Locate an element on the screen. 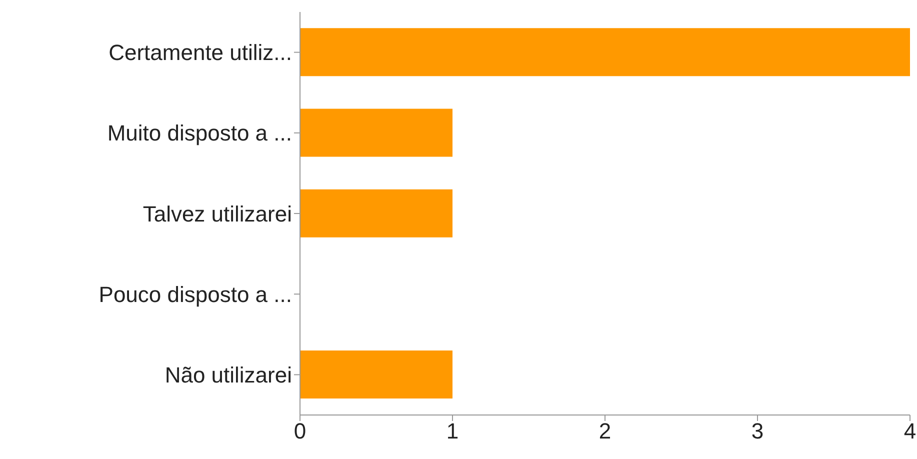 The width and height of the screenshot is (917, 459). x-tick-label: 2 is located at coordinates (605, 431).